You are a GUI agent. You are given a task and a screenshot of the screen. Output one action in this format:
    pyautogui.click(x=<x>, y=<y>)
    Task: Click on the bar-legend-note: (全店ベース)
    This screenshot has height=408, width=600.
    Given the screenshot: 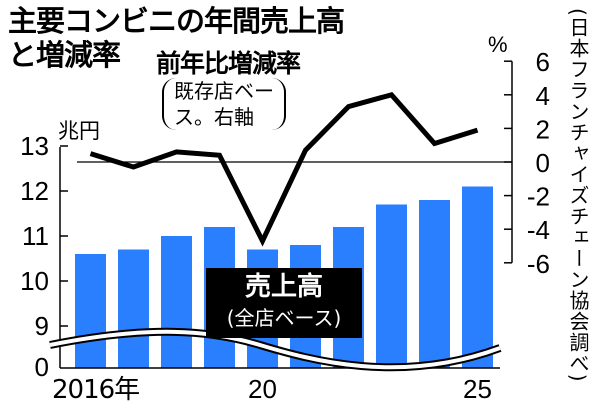 What is the action you would take?
    pyautogui.click(x=284, y=318)
    